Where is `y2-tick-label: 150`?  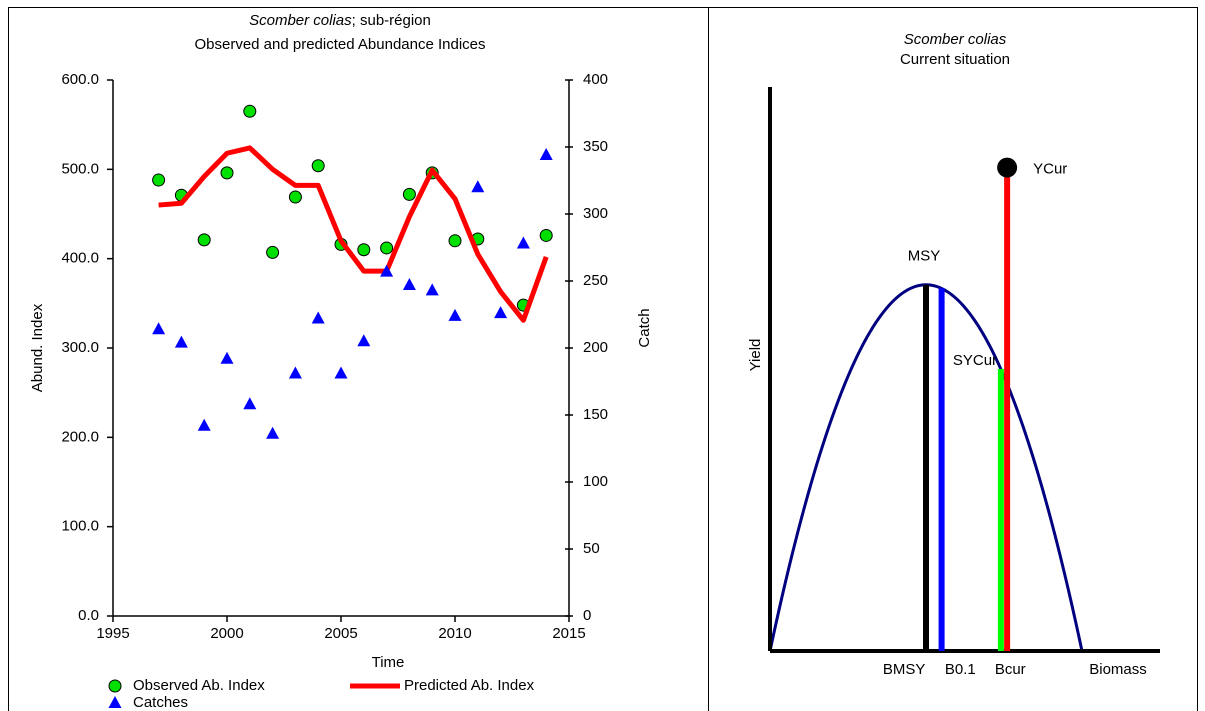 y2-tick-label: 150 is located at coordinates (595, 414).